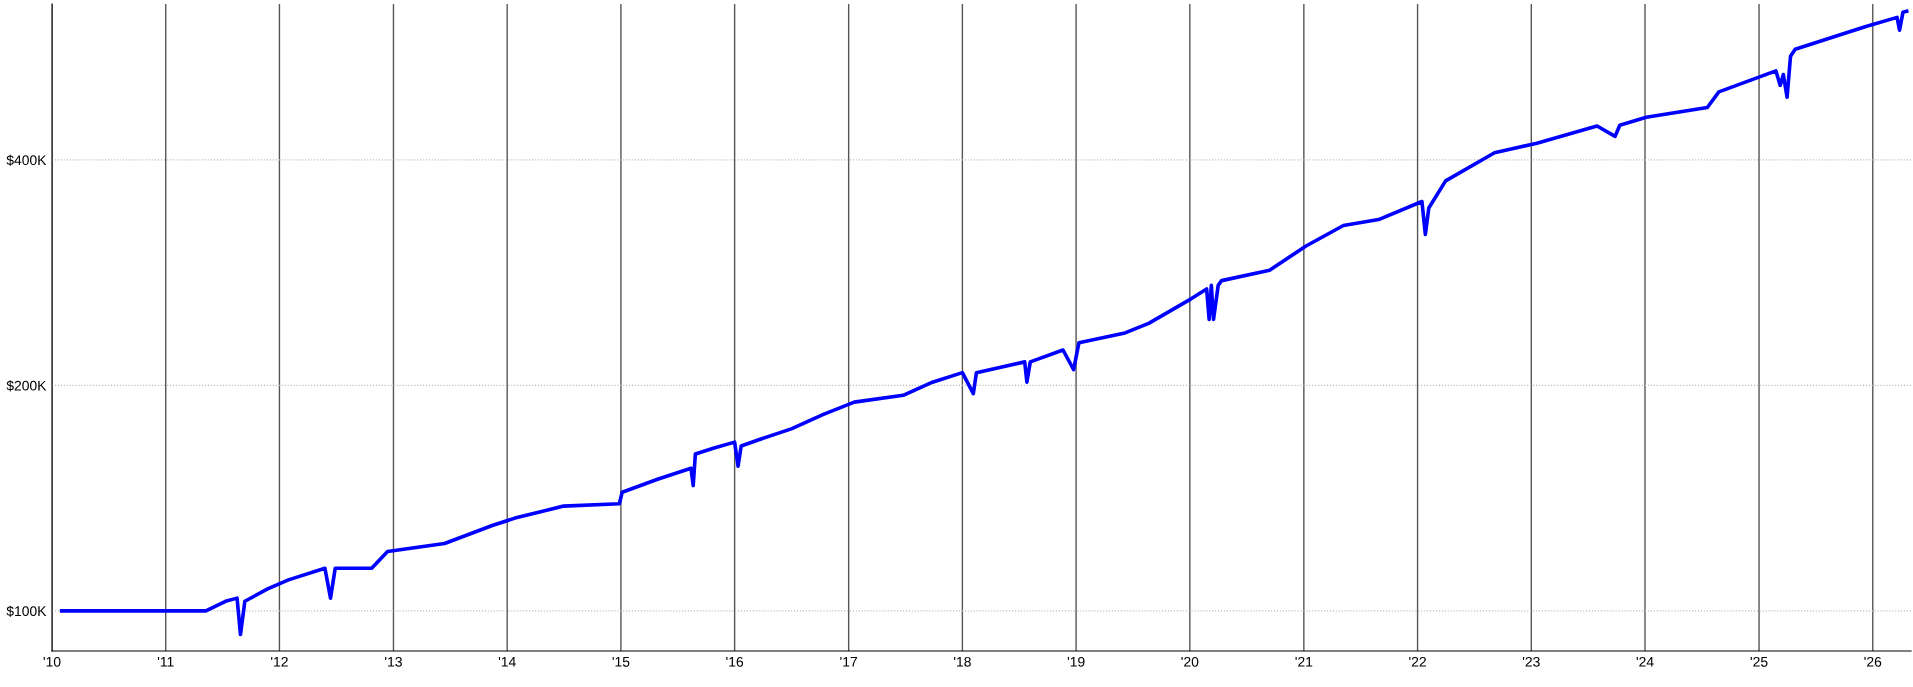 The width and height of the screenshot is (1913, 687). What do you see at coordinates (279, 661) in the screenshot?
I see `x-tick-label: '12` at bounding box center [279, 661].